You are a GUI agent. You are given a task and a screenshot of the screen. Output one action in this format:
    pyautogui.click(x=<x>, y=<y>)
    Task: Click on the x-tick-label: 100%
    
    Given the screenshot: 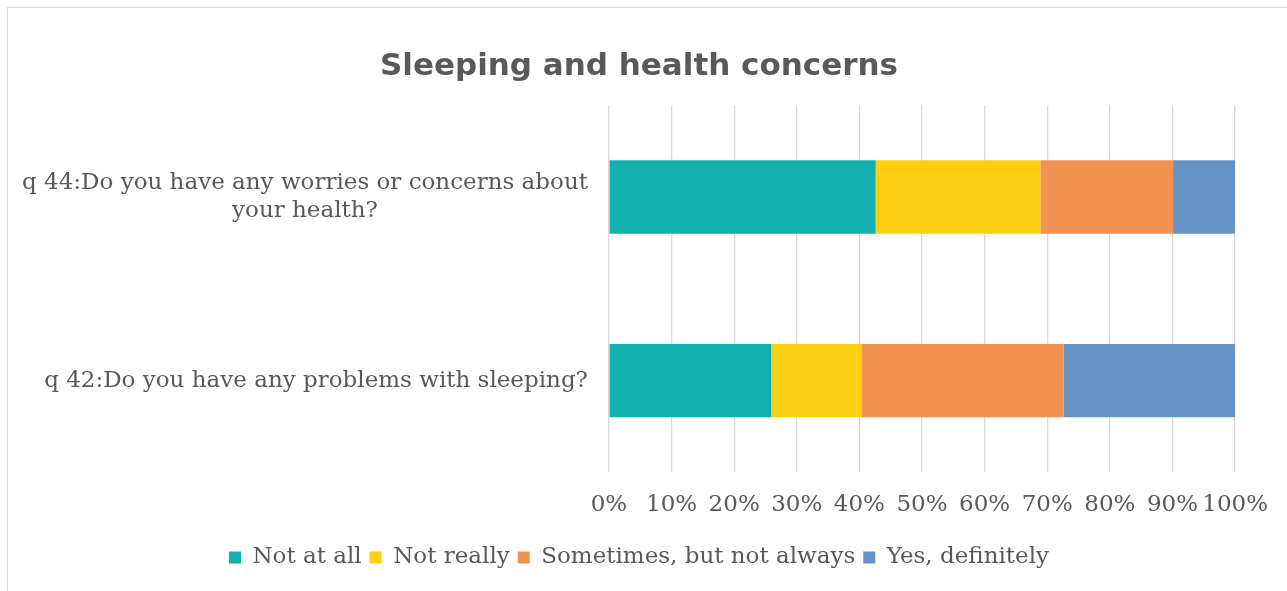 What is the action you would take?
    pyautogui.click(x=1235, y=503)
    